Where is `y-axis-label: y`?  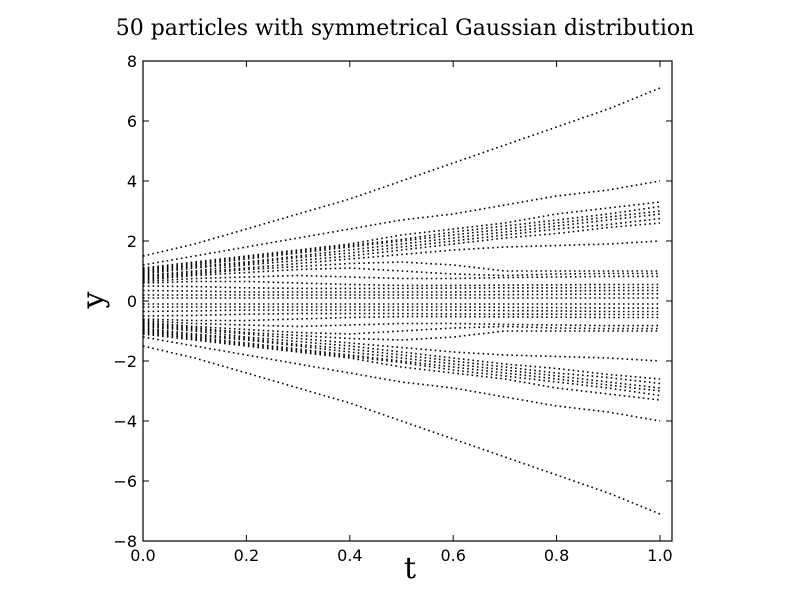 y-axis-label: y is located at coordinates (93, 300).